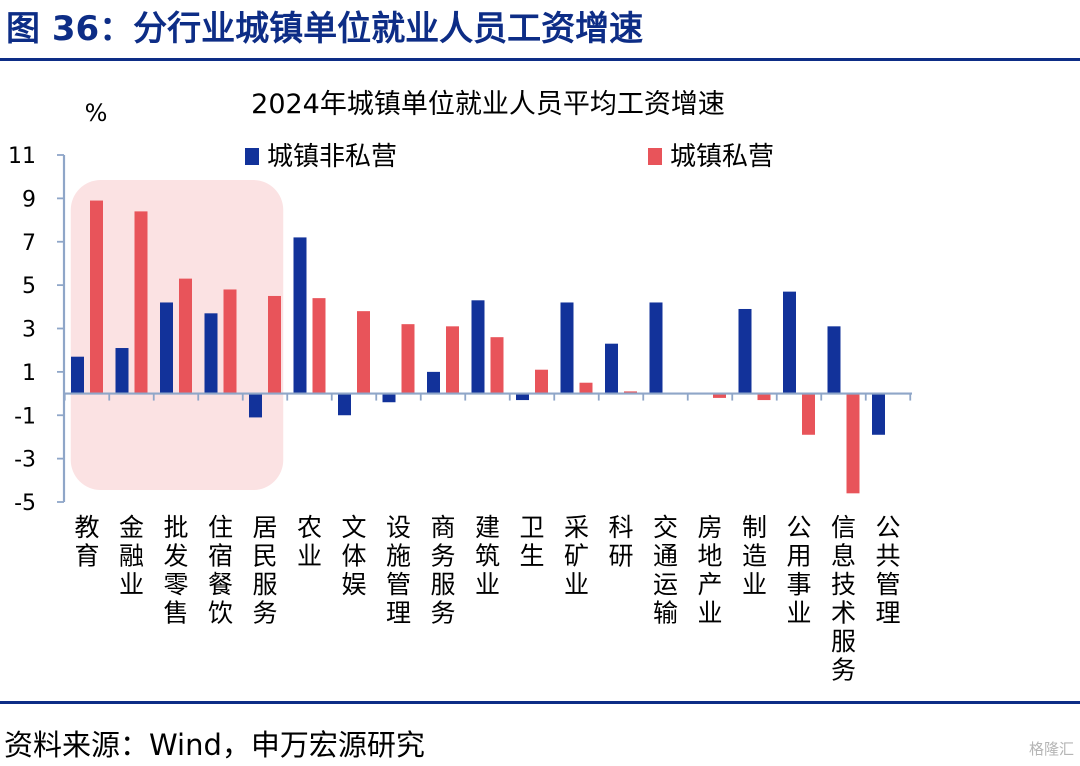 The height and width of the screenshot is (766, 1080). I want to click on y-tick-label: 9, so click(29, 199).